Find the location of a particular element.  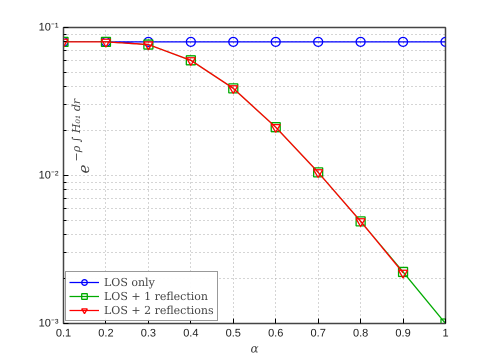

x-tick-label: 0.3 is located at coordinates (148, 334).